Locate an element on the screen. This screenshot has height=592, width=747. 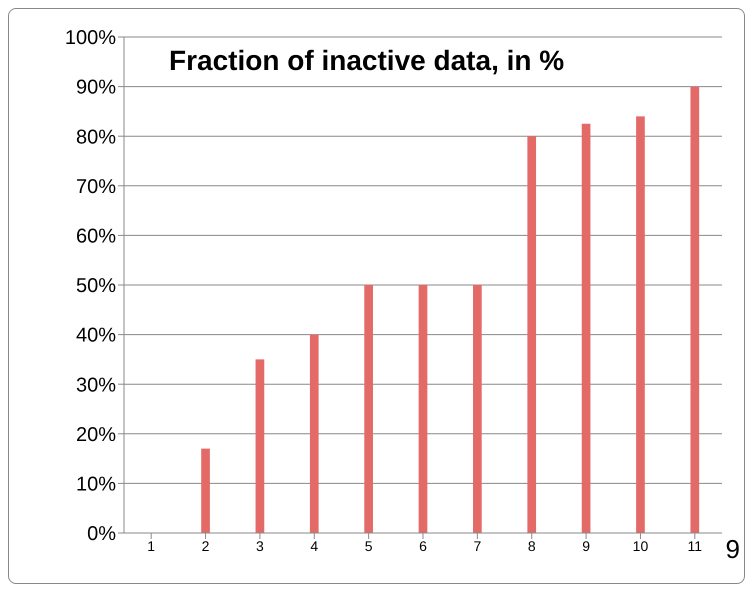
y-tick-label: 70% is located at coordinates (96, 187).